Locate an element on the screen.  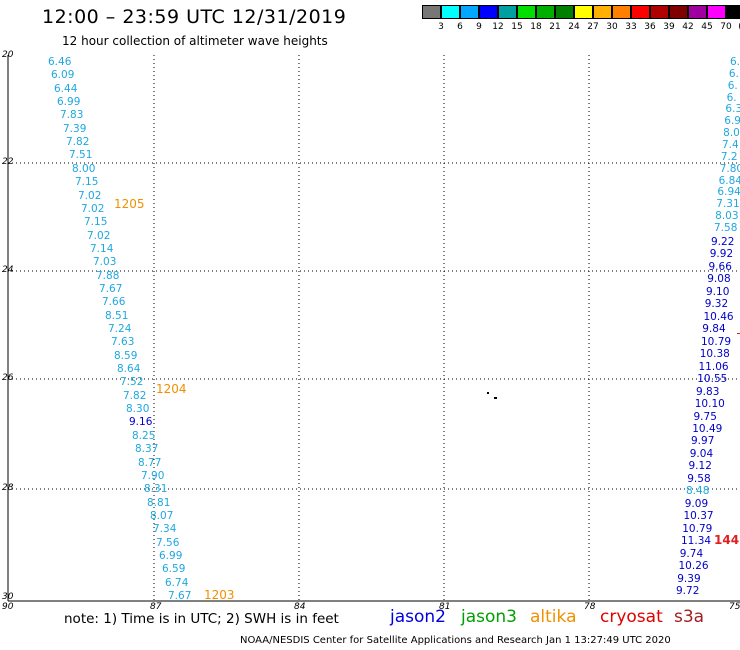
y-label-30: 30 is located at coordinates (8, 597).